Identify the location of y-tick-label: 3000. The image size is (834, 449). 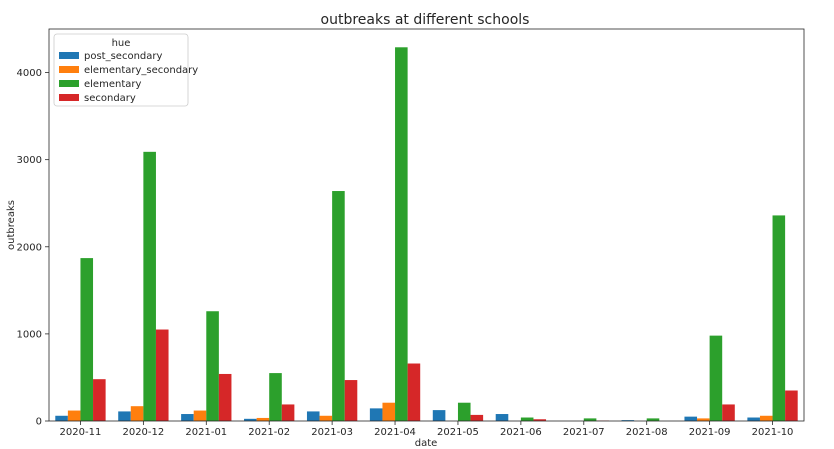
(29, 160).